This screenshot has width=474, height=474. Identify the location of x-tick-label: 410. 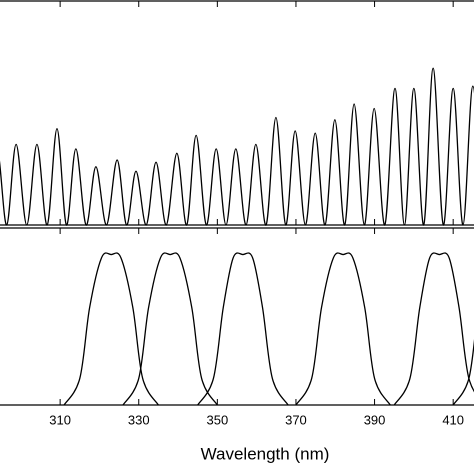
(453, 419).